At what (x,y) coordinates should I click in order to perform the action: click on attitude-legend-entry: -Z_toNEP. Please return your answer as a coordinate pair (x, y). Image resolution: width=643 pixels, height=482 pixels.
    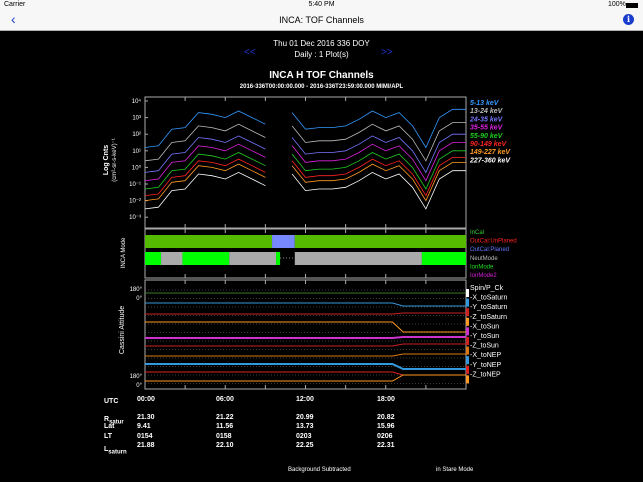
    Looking at the image, I should click on (485, 374).